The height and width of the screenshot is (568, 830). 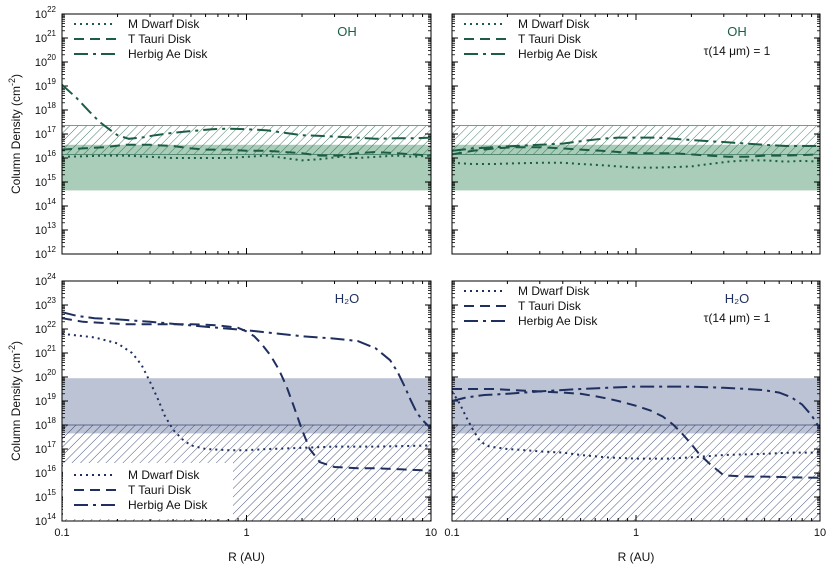 What do you see at coordinates (246, 406) in the screenshot?
I see `observed-range-band` at bounding box center [246, 406].